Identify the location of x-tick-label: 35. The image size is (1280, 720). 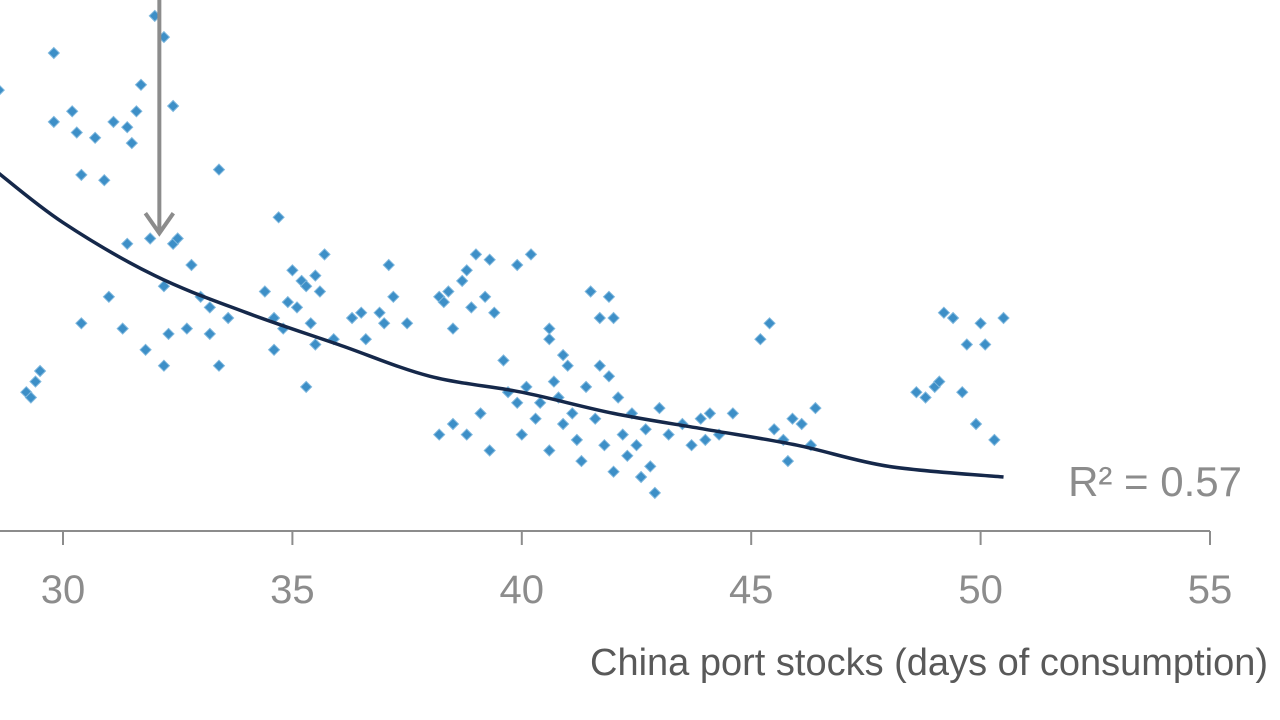
(292, 590).